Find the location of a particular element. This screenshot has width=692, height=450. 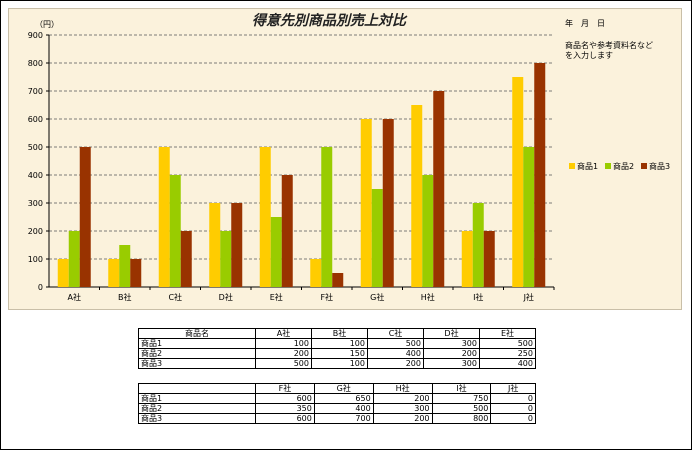

memo-note-line1: 商品名や参考資料名など is located at coordinates (609, 45).